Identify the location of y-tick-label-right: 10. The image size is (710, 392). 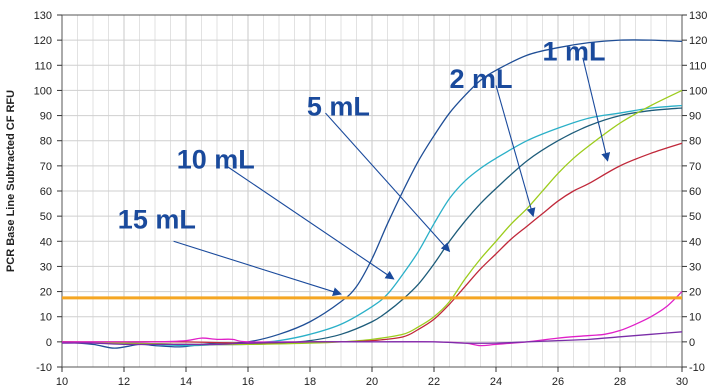
(695, 318).